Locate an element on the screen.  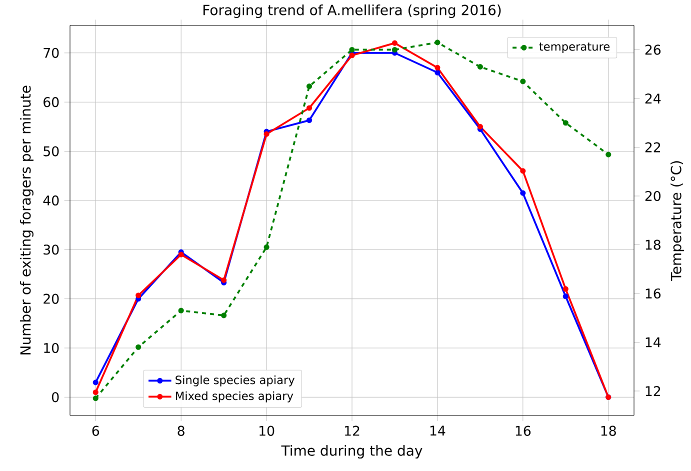
legend-label: temperature is located at coordinates (574, 47).